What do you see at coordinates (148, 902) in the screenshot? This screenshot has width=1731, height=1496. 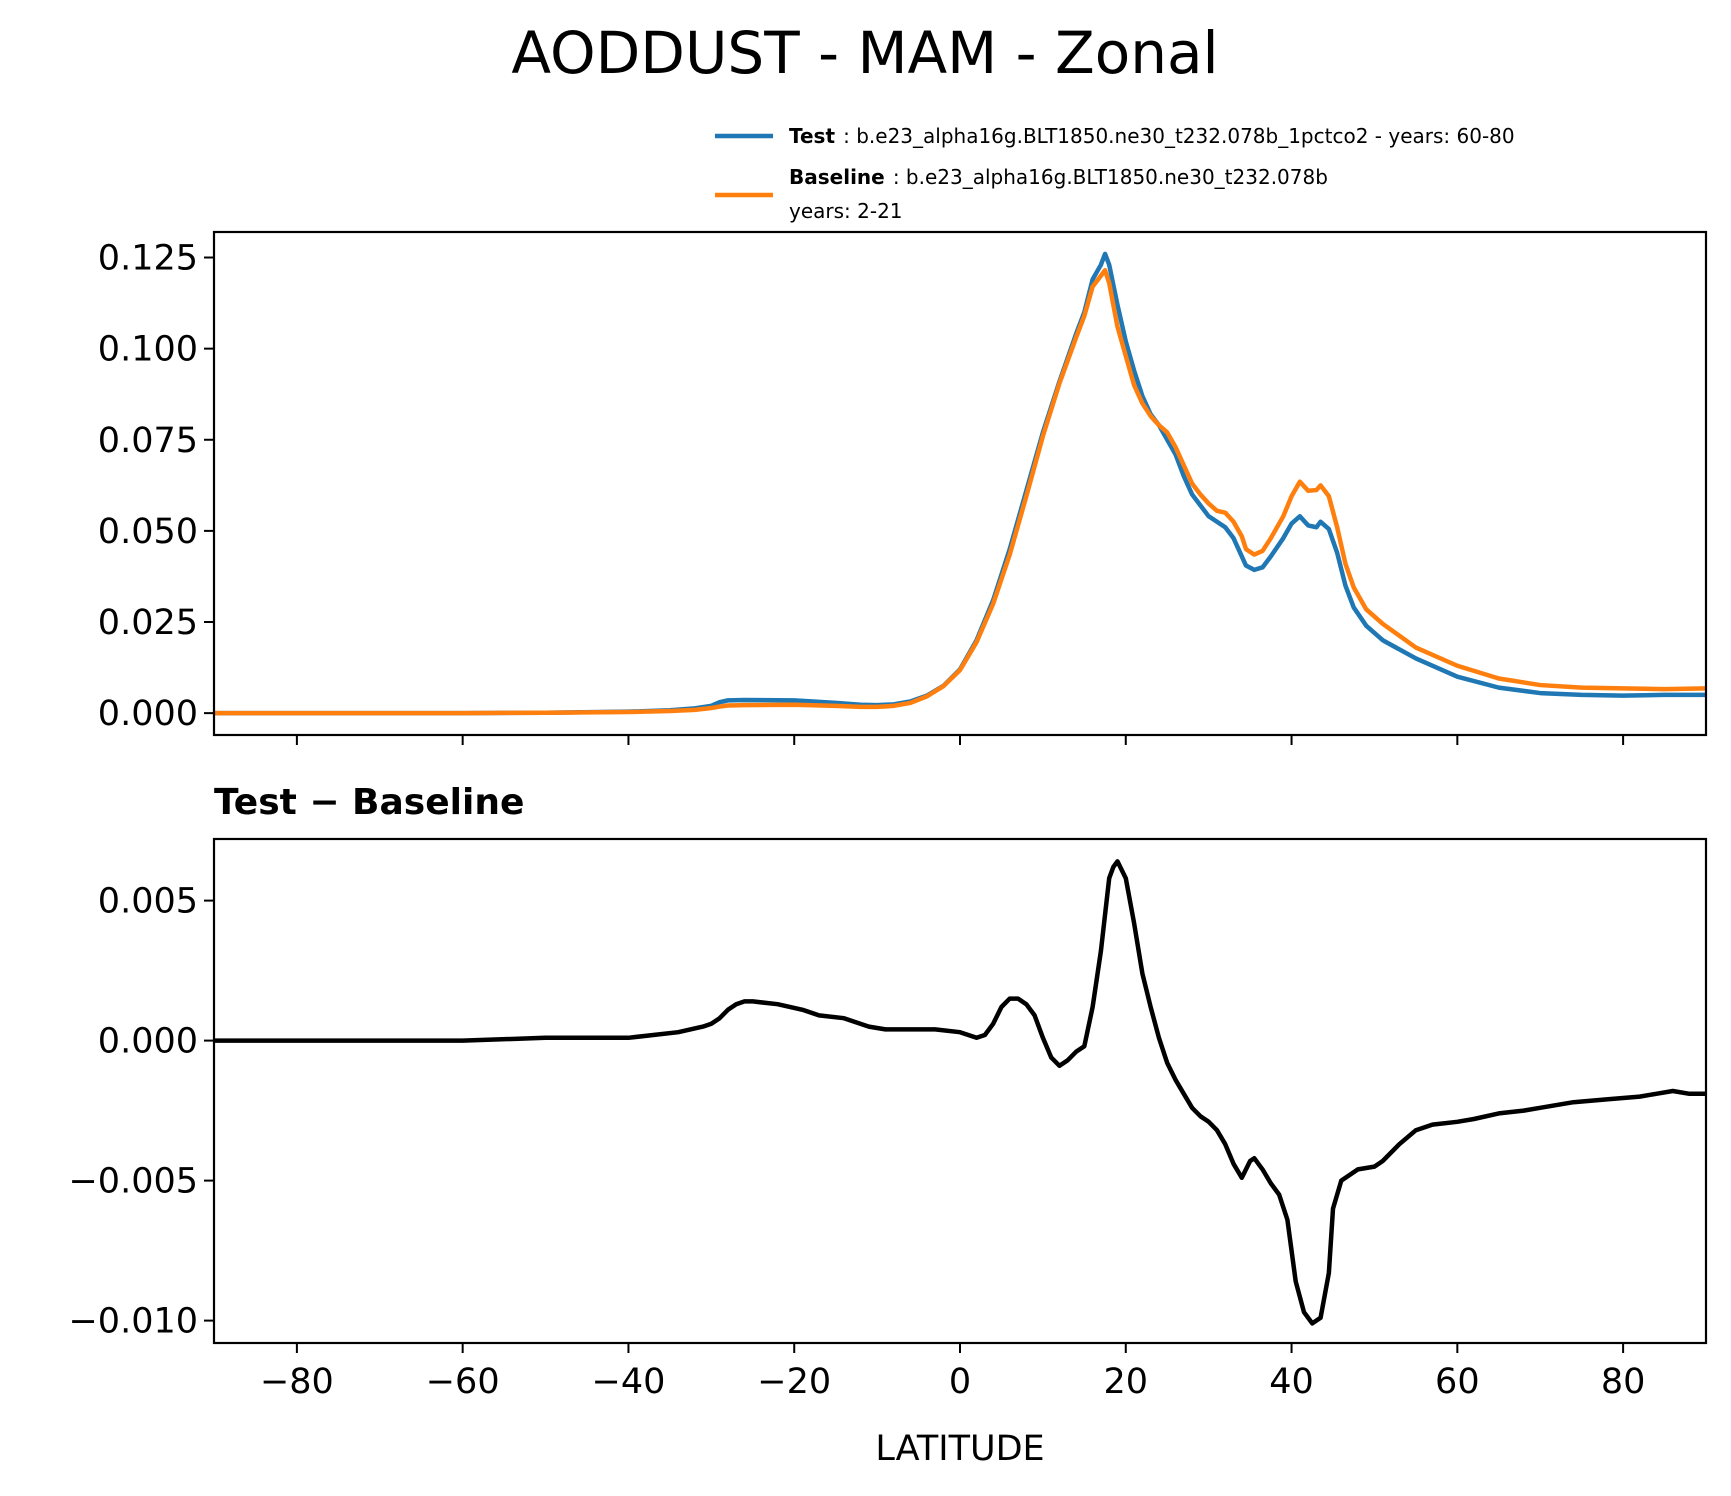 I see `bottom-y-tick-label: 0.005` at bounding box center [148, 902].